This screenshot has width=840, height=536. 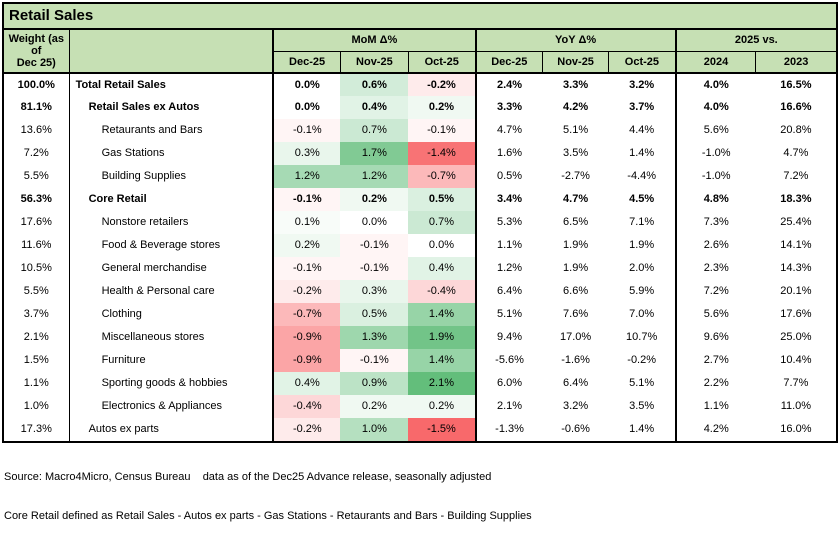 What do you see at coordinates (509, 176) in the screenshot?
I see `yoy-dec25-cell: 0.5%` at bounding box center [509, 176].